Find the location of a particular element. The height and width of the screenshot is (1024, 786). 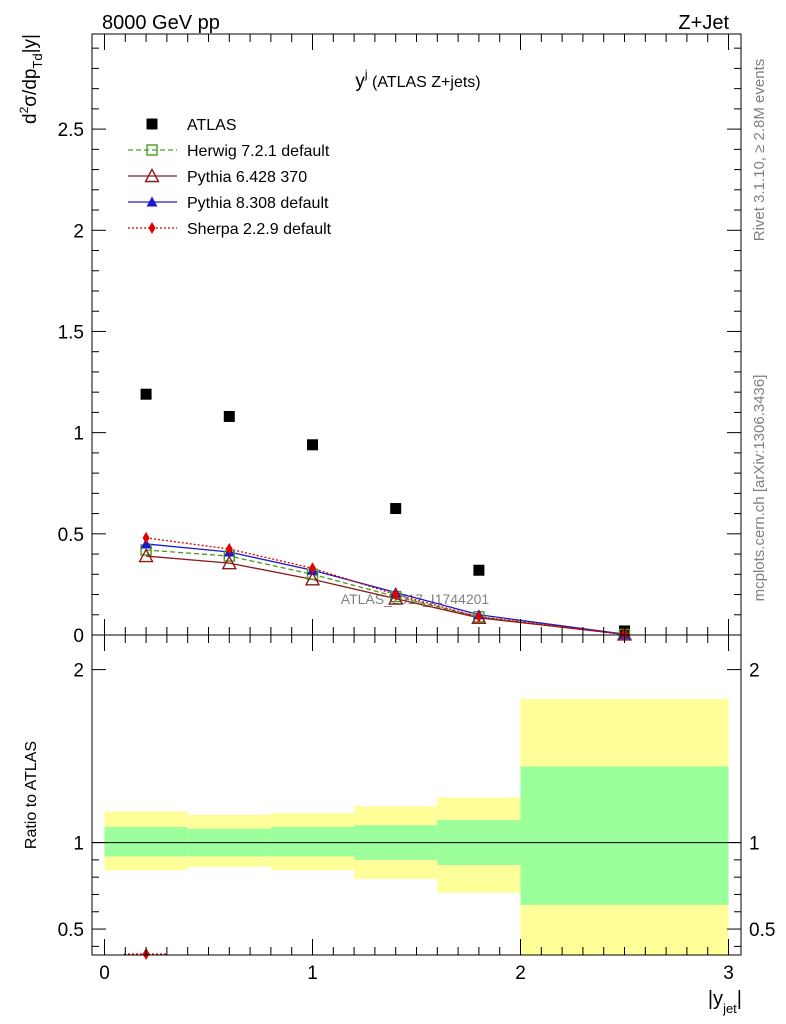

ratio-y-tick-label-right: 0.5 is located at coordinates (762, 930).